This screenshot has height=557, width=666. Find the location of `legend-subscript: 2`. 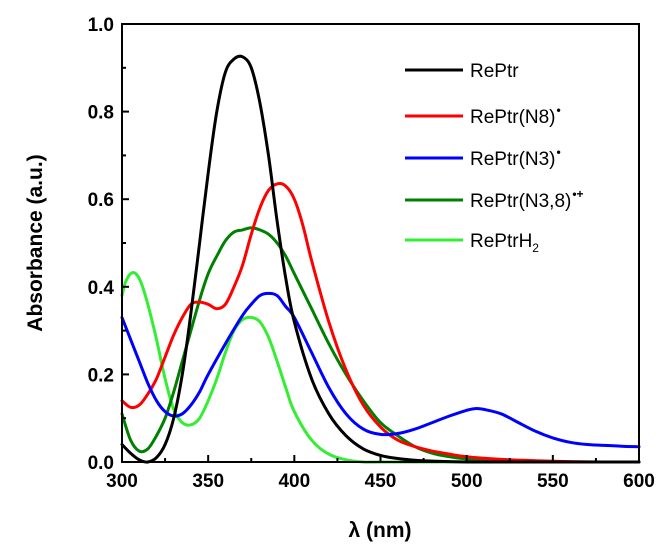

legend-subscript: 2 is located at coordinates (535, 248).